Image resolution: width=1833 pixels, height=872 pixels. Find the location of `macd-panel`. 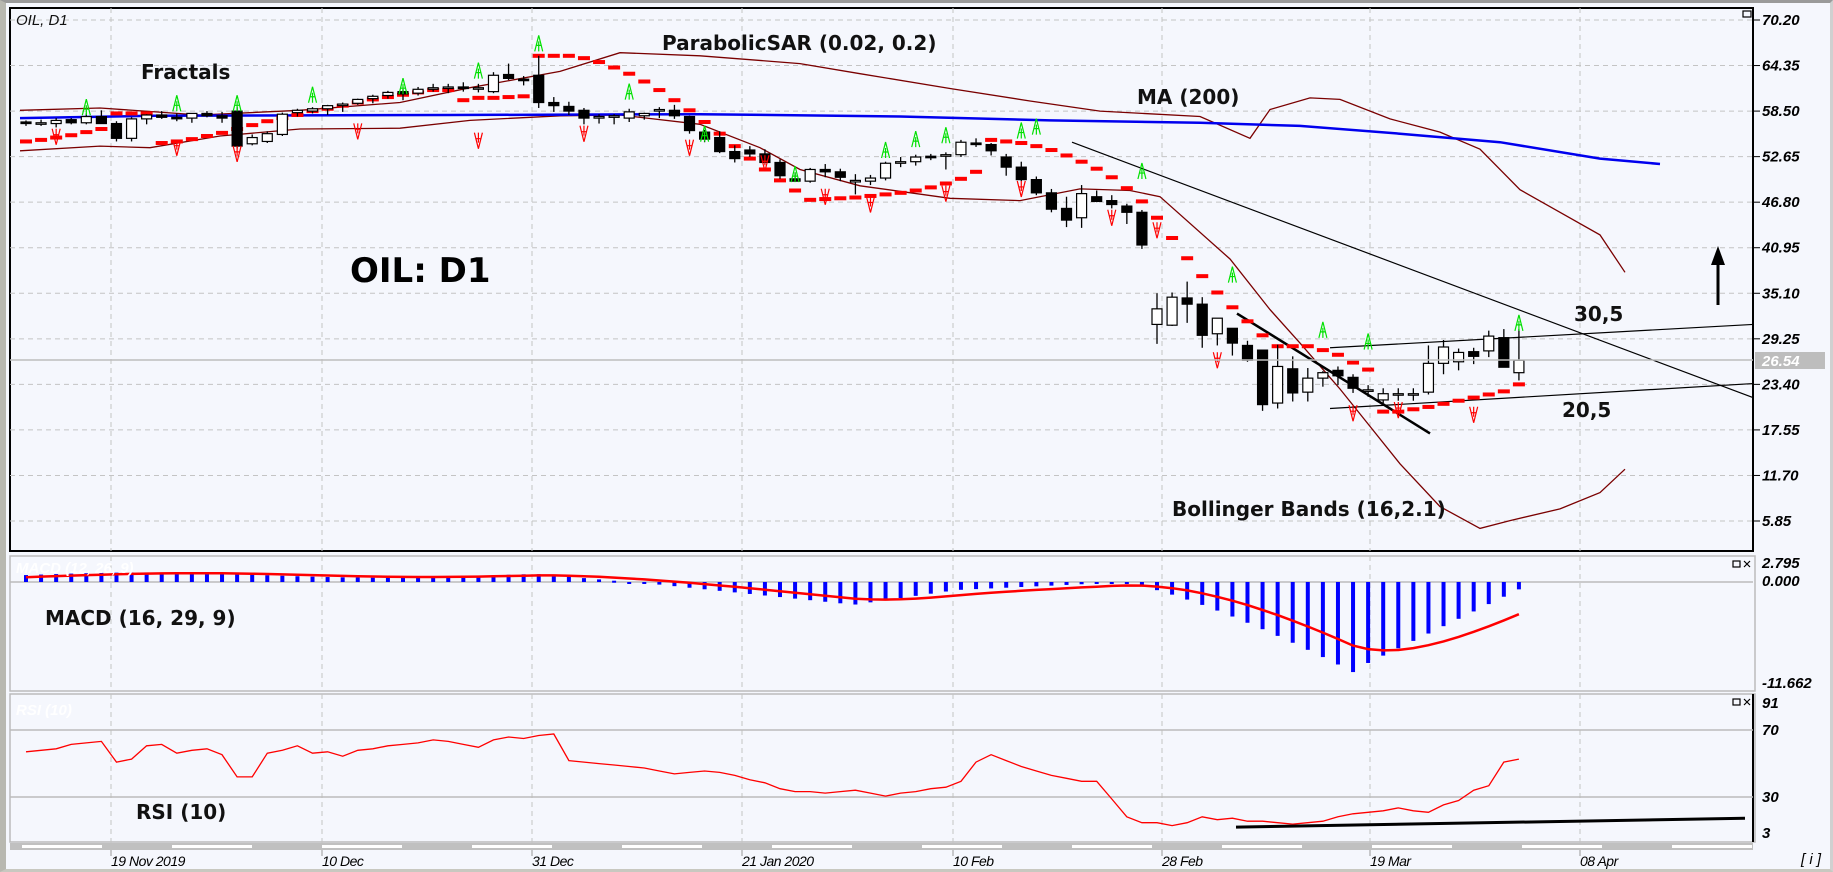

macd-panel is located at coordinates (882, 623).